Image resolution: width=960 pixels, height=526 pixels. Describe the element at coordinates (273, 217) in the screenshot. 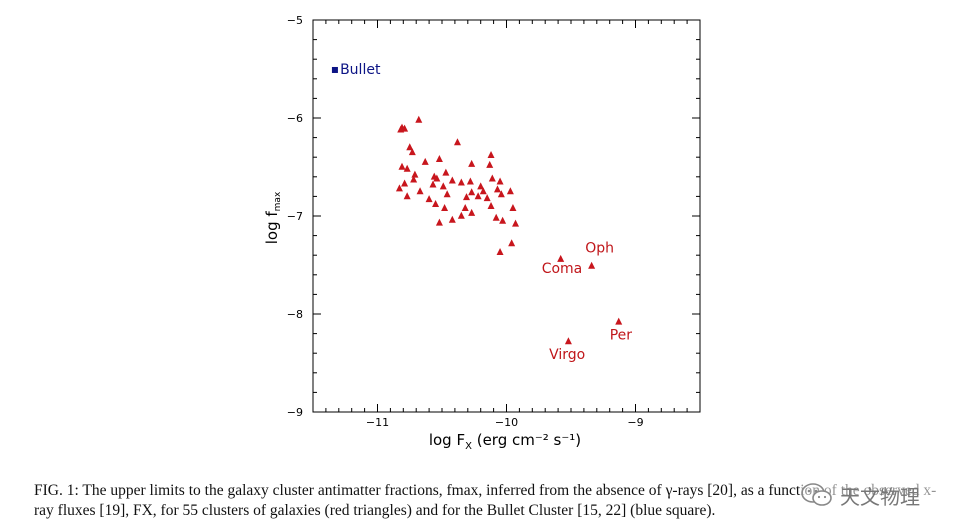

I see `y-axis-label: log fmax` at that location.